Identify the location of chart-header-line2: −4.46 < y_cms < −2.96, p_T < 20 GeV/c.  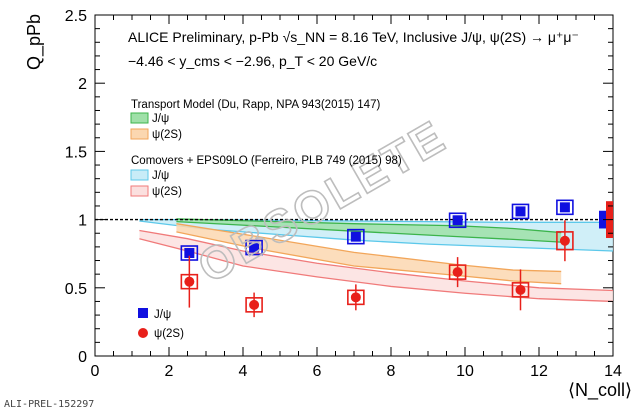
(252, 61).